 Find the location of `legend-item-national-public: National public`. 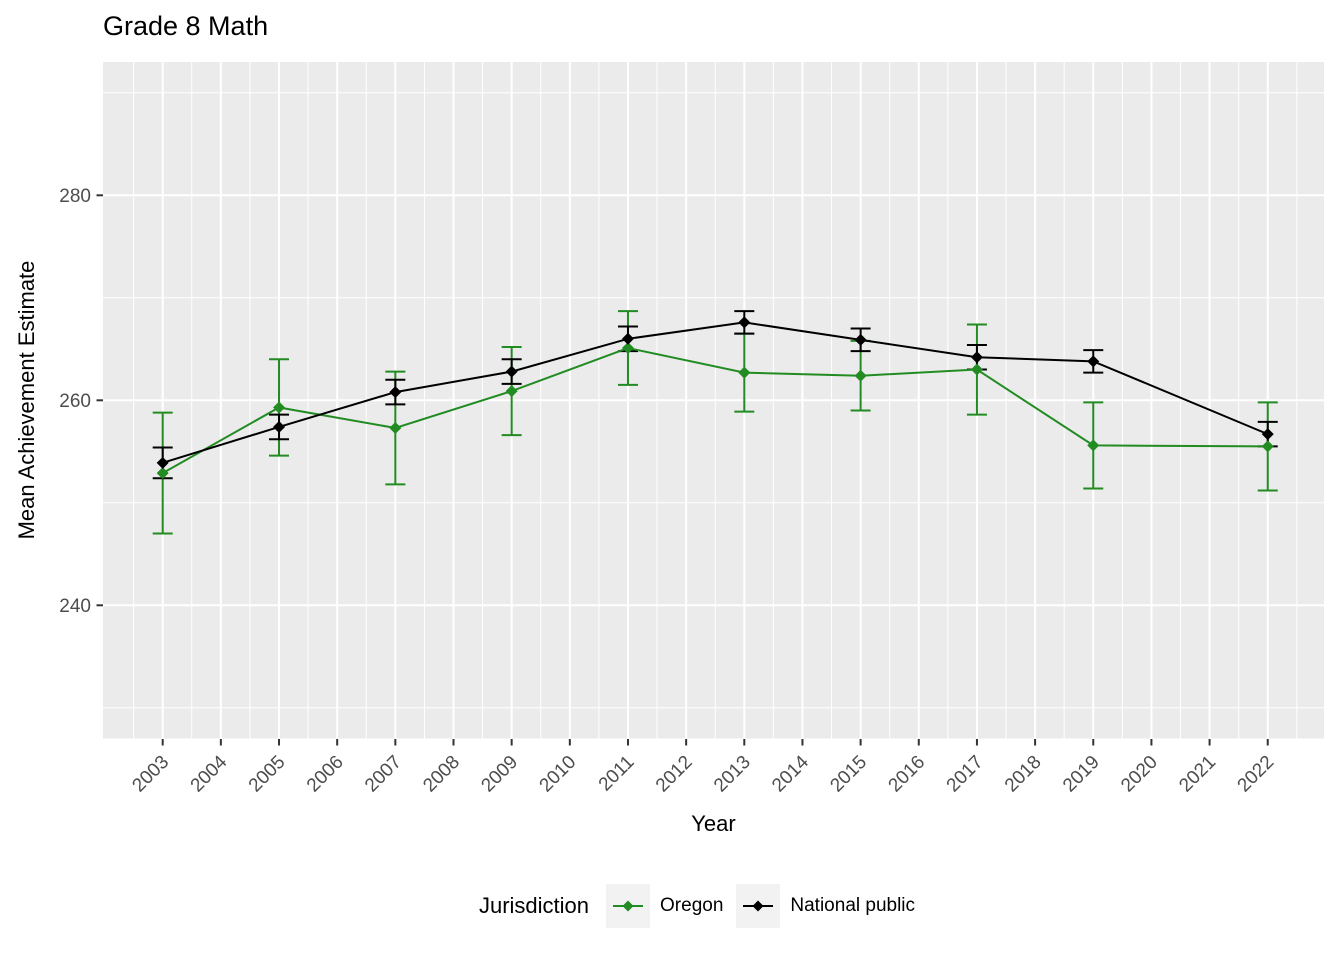

legend-item-national-public: National public is located at coordinates (825, 906).